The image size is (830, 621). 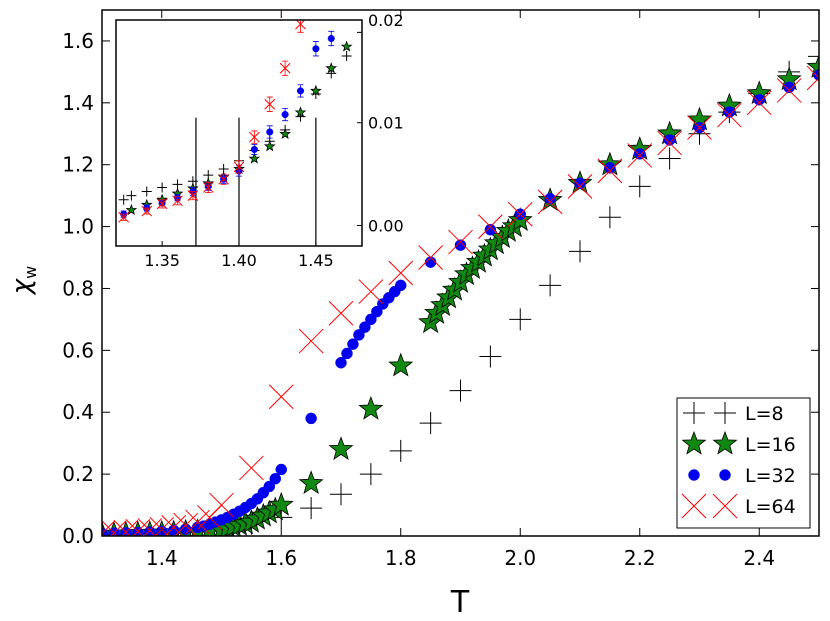 What do you see at coordinates (764, 414) in the screenshot?
I see `legend-label: L=8` at bounding box center [764, 414].